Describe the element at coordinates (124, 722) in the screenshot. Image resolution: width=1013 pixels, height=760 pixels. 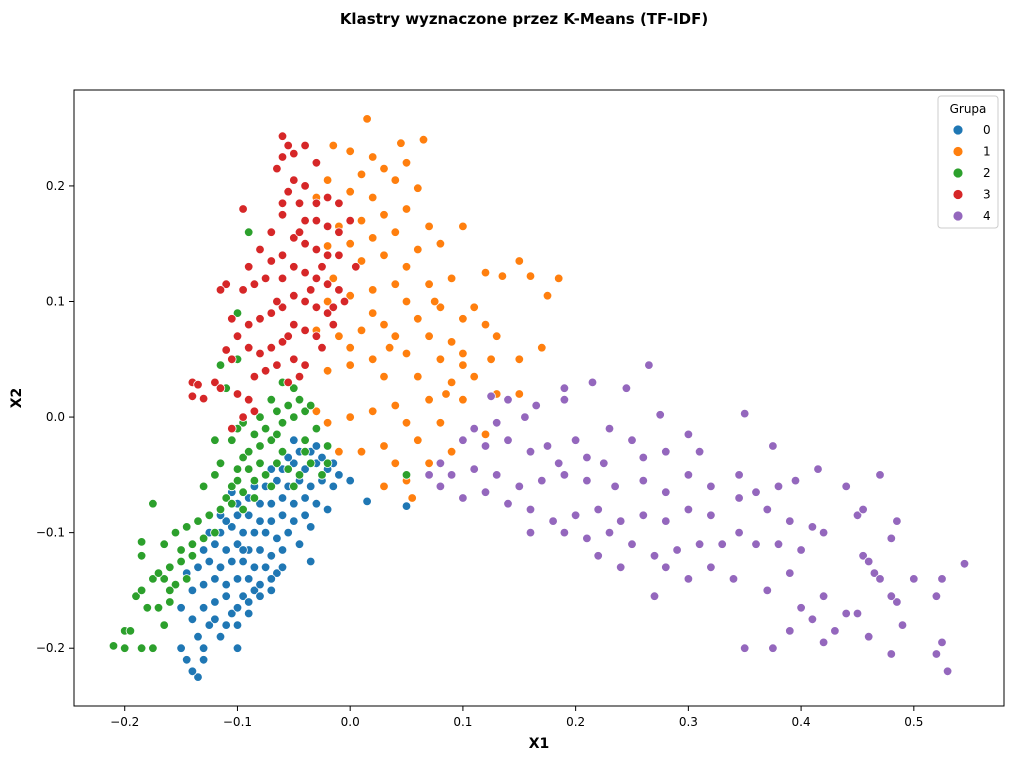
I see `x-tick-label: −0.2` at that location.